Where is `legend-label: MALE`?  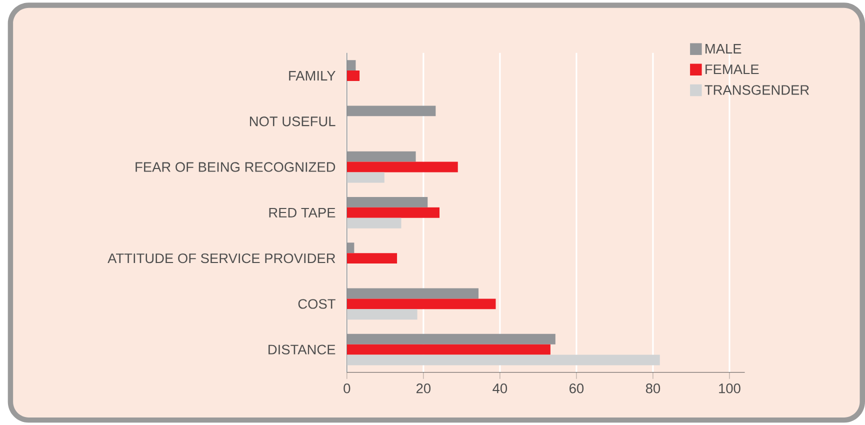 legend-label: MALE is located at coordinates (724, 49).